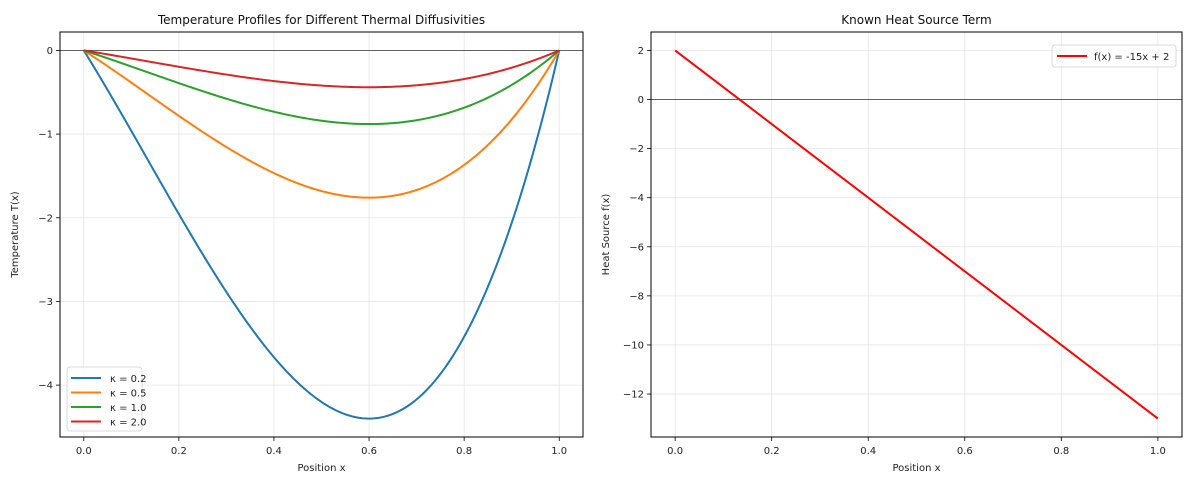 This screenshot has height=490, width=1189. What do you see at coordinates (772, 451) in the screenshot?
I see `source-xtick-label: 0.2` at bounding box center [772, 451].